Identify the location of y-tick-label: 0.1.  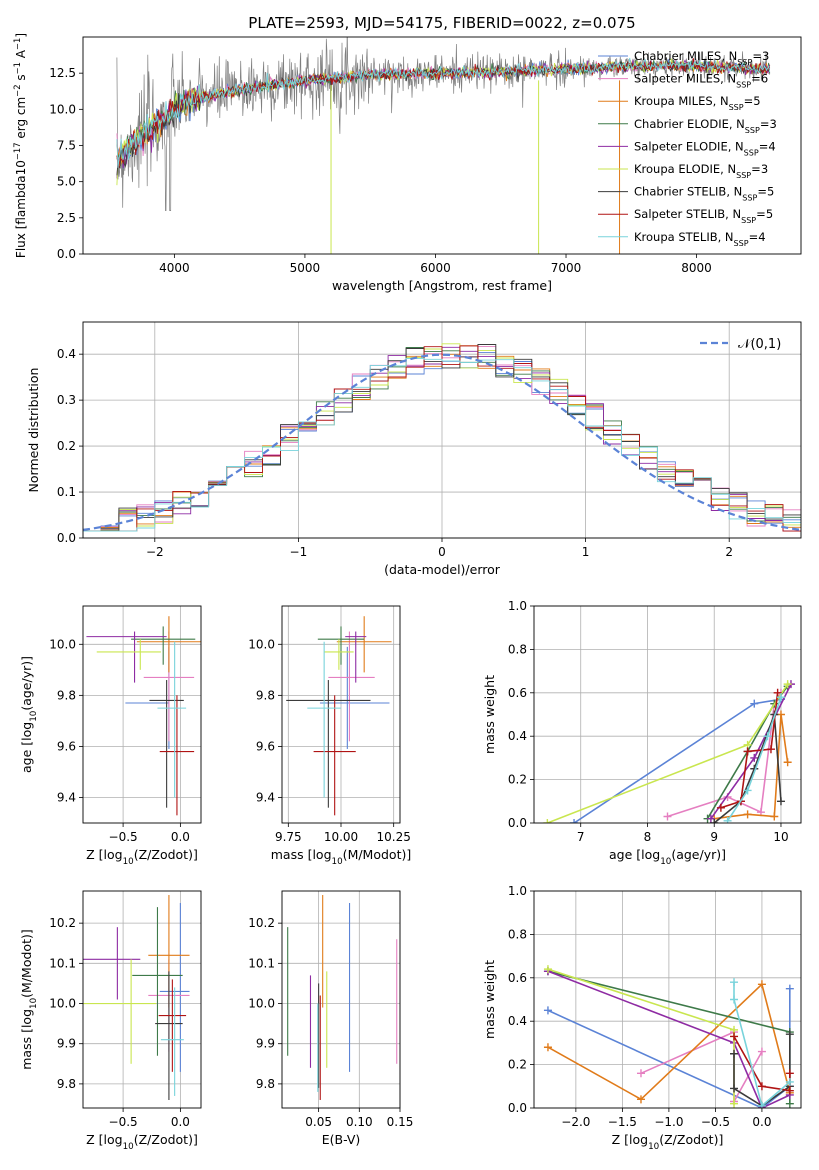
(66, 492).